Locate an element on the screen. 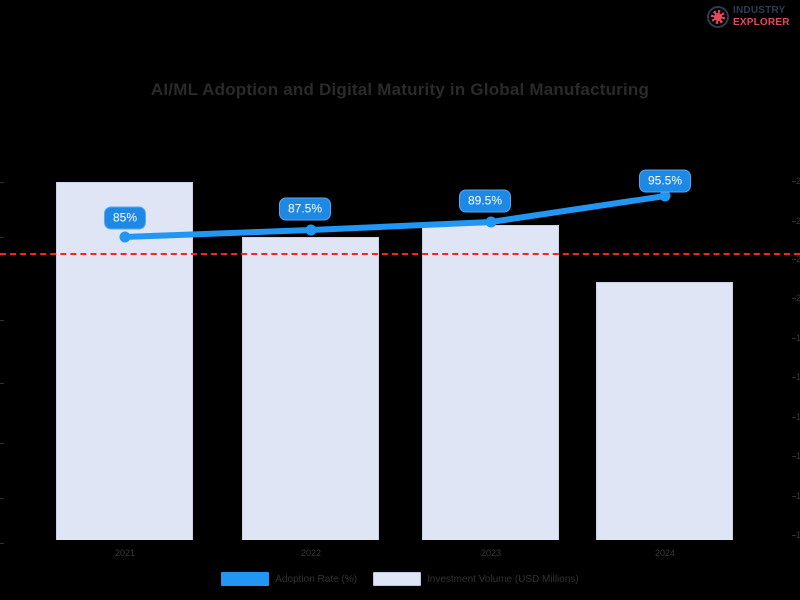 This screenshot has height=600, width=800. legend-swatch-bar-icon is located at coordinates (397, 579).